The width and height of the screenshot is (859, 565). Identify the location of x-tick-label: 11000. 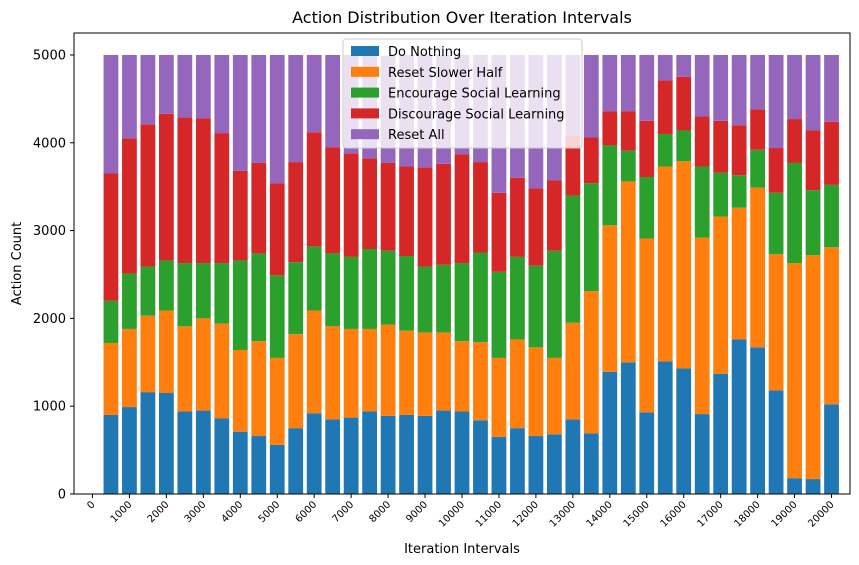
(489, 514).